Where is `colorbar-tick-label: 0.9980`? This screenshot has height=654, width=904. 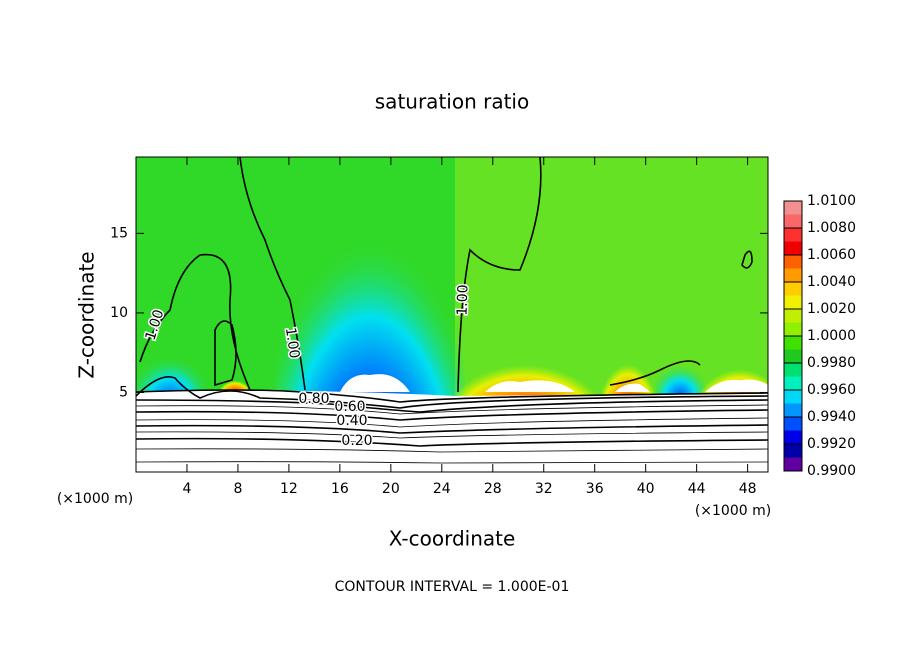 colorbar-tick-label: 0.9980 is located at coordinates (831, 363).